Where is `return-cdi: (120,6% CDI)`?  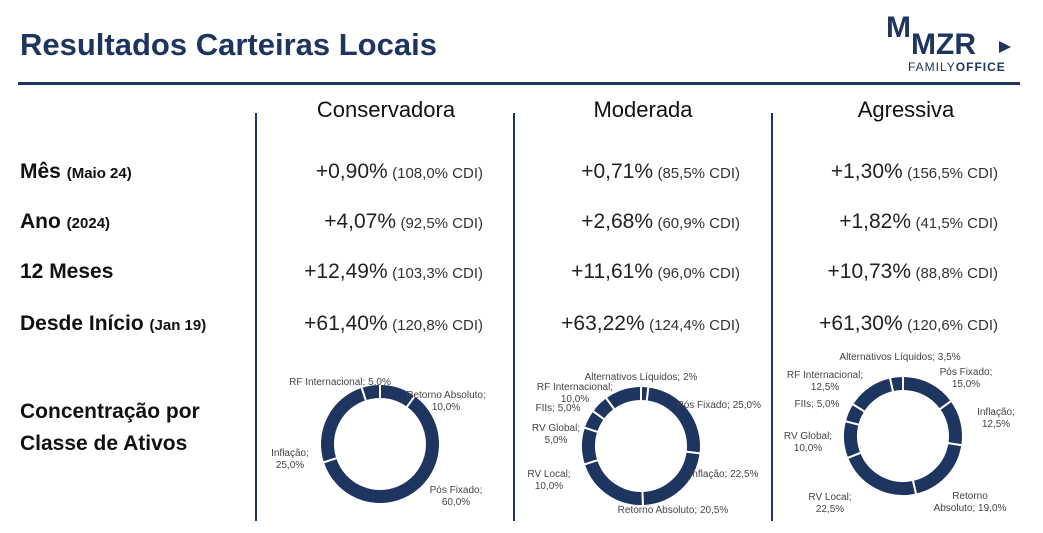
return-cdi: (120,6% CDI) is located at coordinates (952, 325).